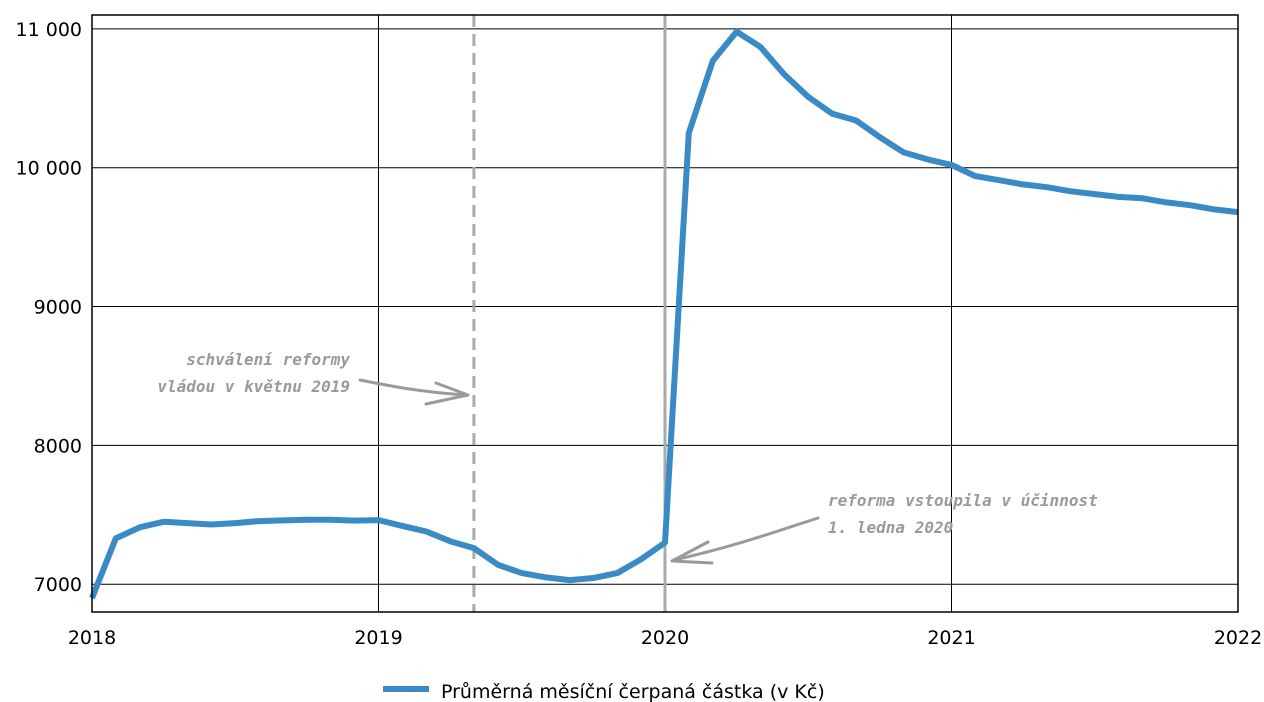  What do you see at coordinates (569, 313) in the screenshot?
I see `event-markers` at bounding box center [569, 313].